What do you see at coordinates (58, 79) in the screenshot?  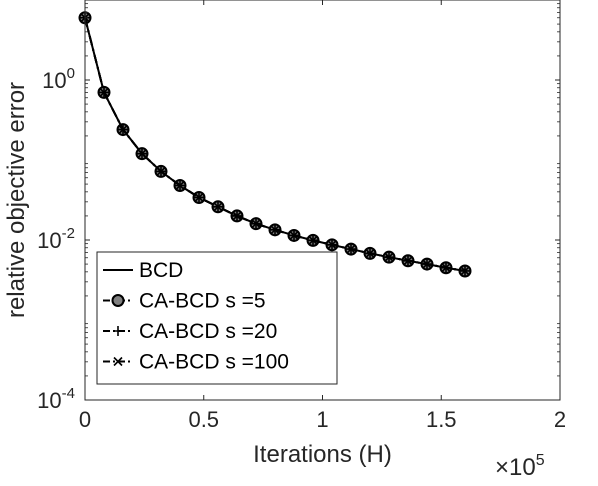 I see `y-tick-label: 10⁰` at bounding box center [58, 79].